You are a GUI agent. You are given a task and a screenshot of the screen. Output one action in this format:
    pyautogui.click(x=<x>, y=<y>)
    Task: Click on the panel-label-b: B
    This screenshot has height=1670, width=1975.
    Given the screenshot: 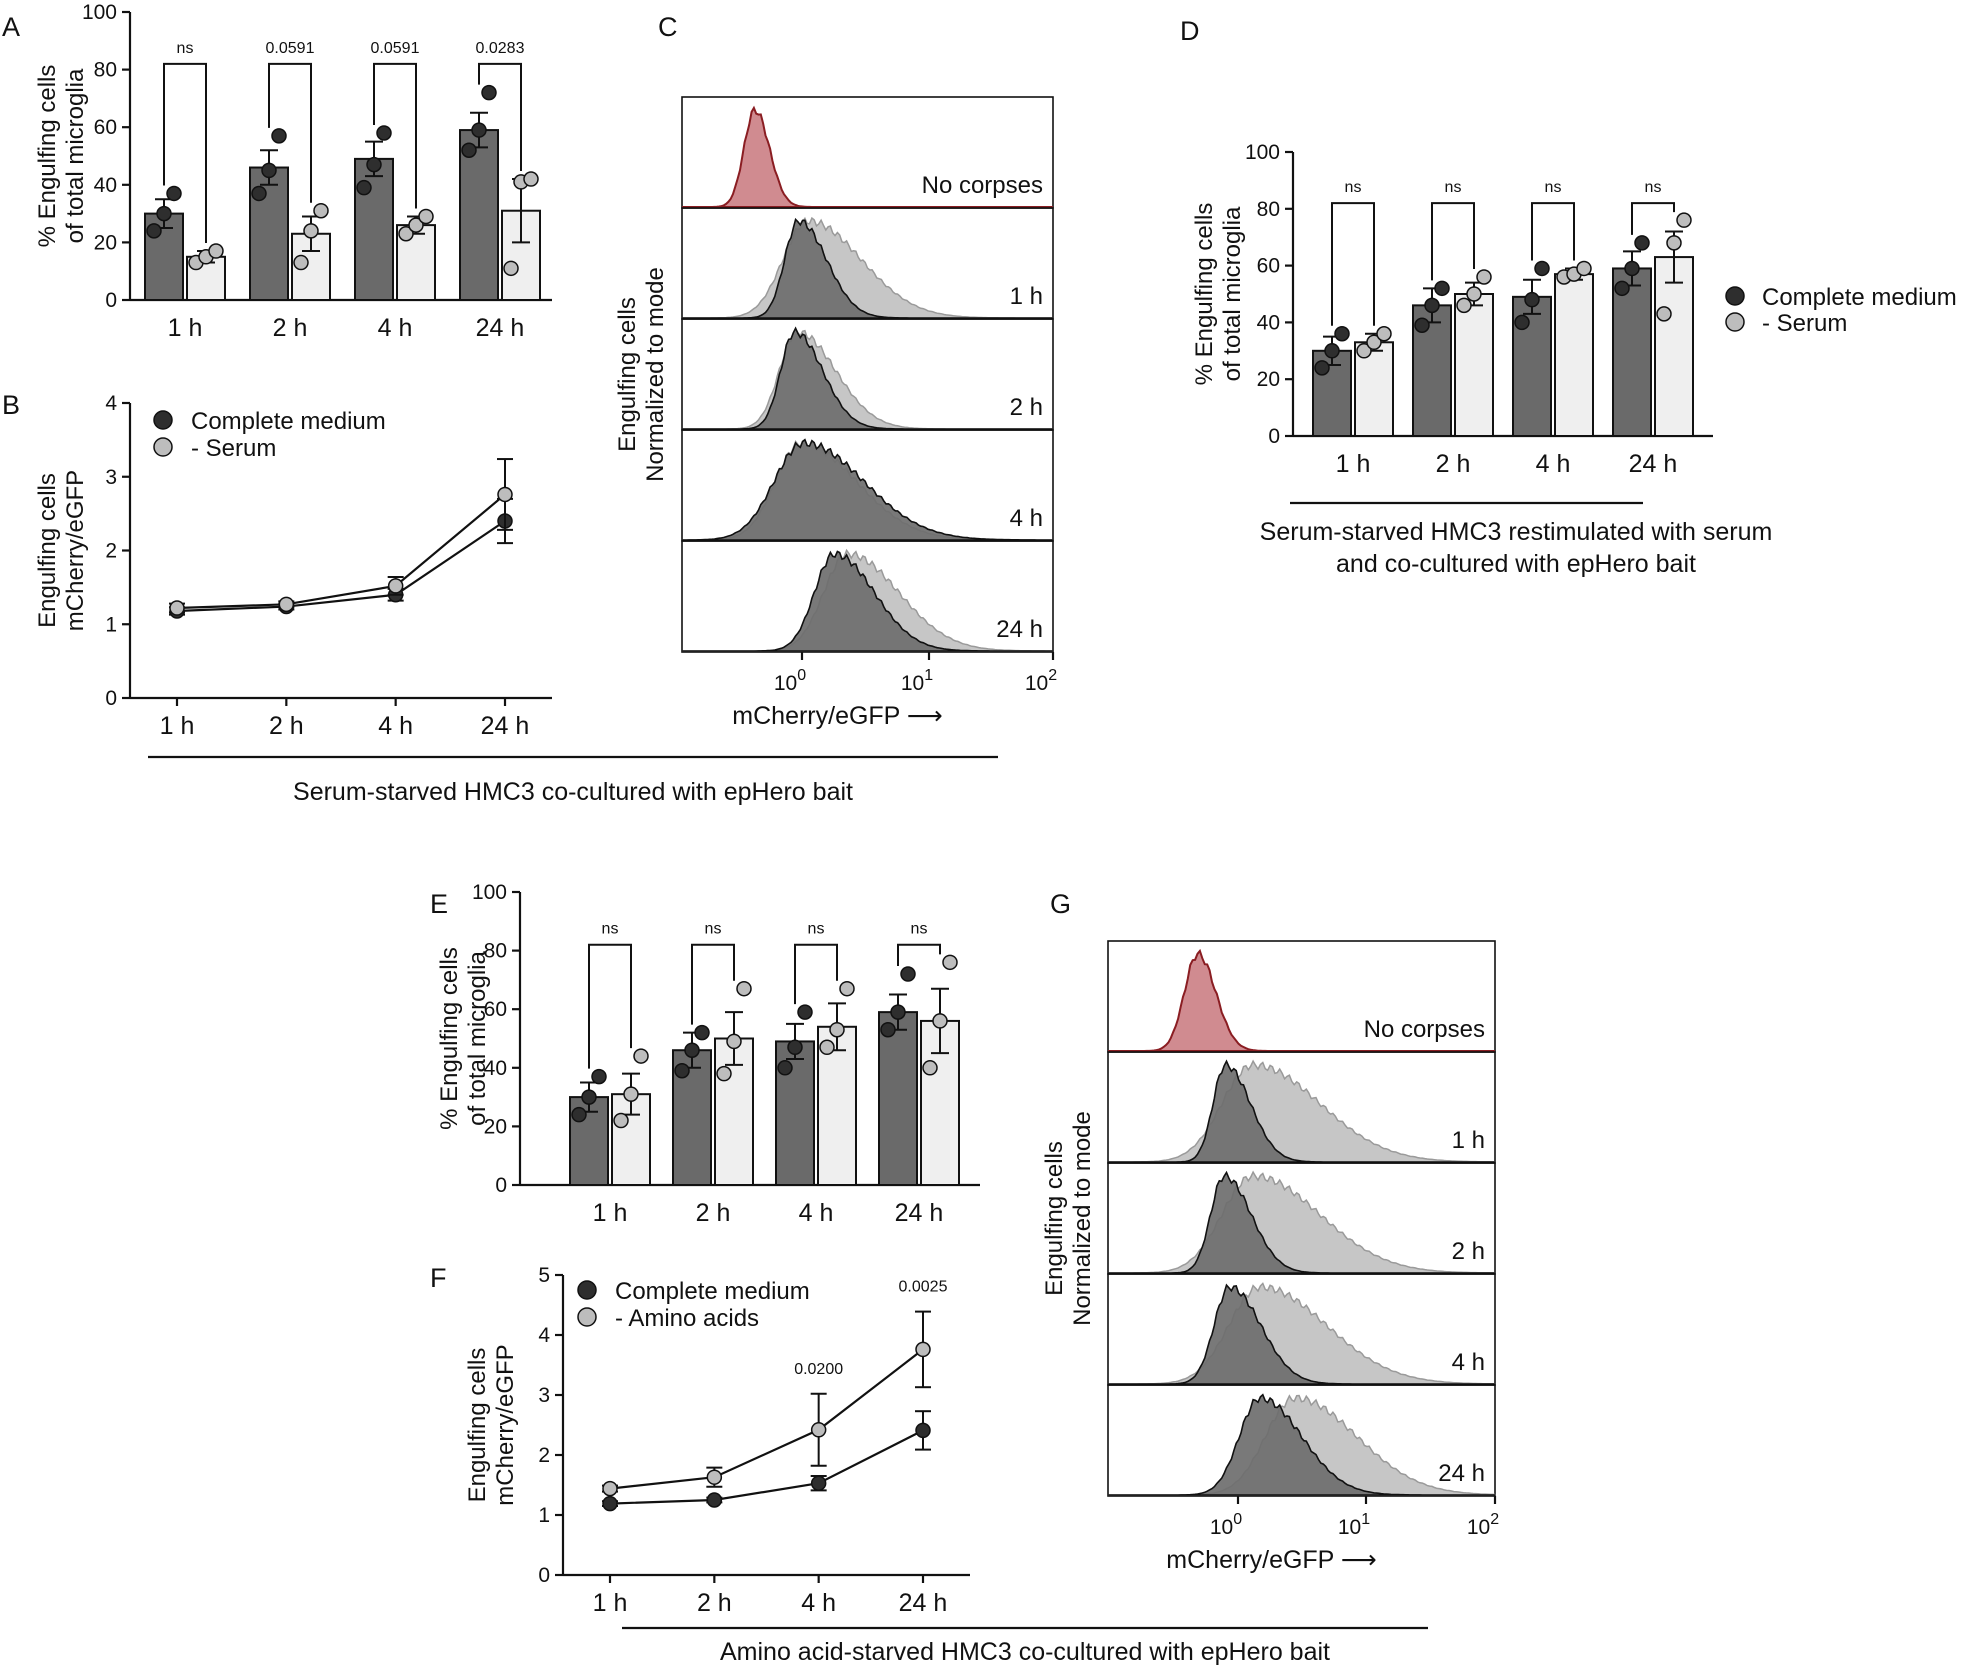 What is the action you would take?
    pyautogui.click(x=11, y=405)
    